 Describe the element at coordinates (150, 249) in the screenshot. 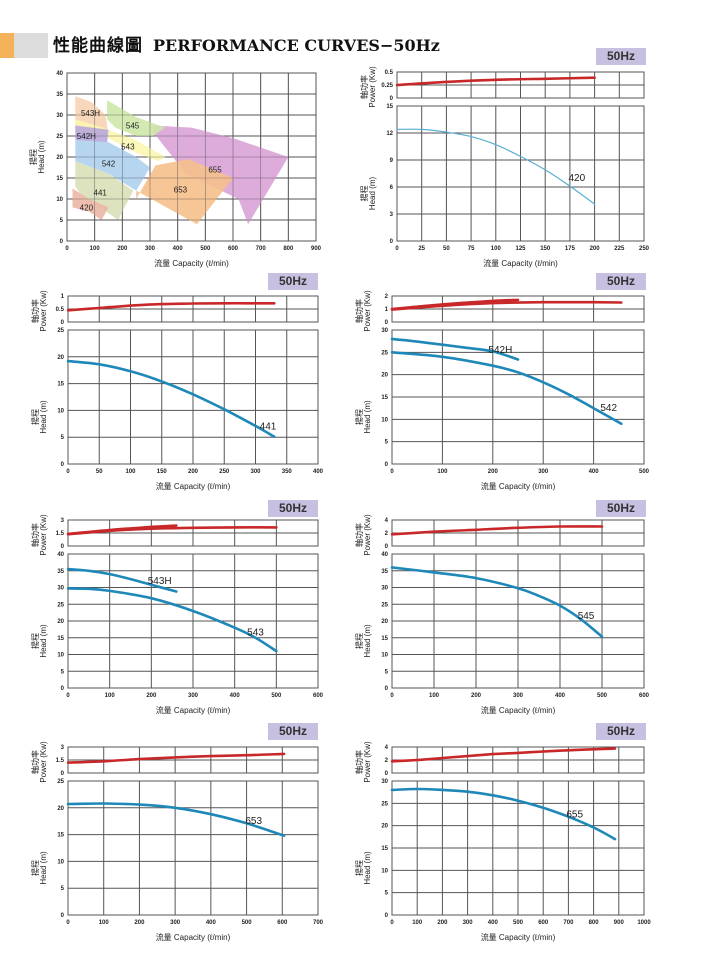

I see `overview-xtick-label: 300` at that location.